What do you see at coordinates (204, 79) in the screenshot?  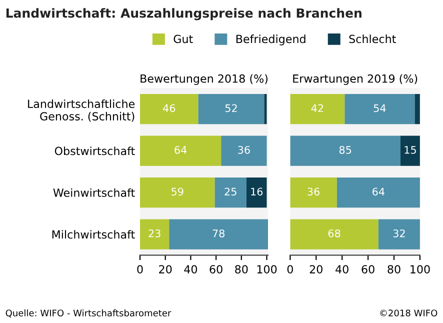 I see `chart-subtitle: Bewertungen 2018 (%)` at bounding box center [204, 79].